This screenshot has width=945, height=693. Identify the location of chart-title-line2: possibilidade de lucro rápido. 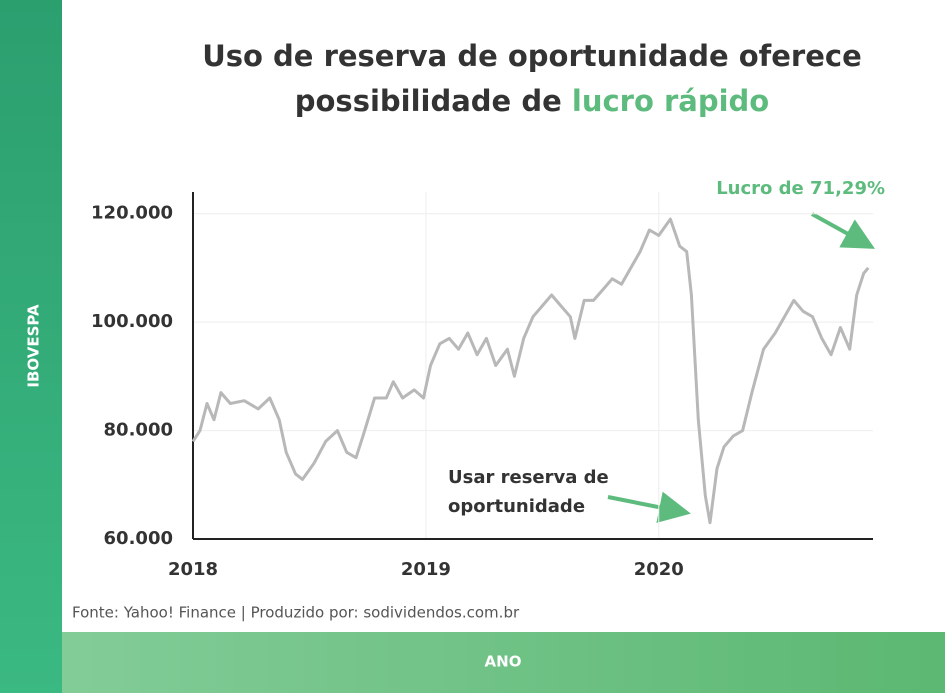
(532, 101).